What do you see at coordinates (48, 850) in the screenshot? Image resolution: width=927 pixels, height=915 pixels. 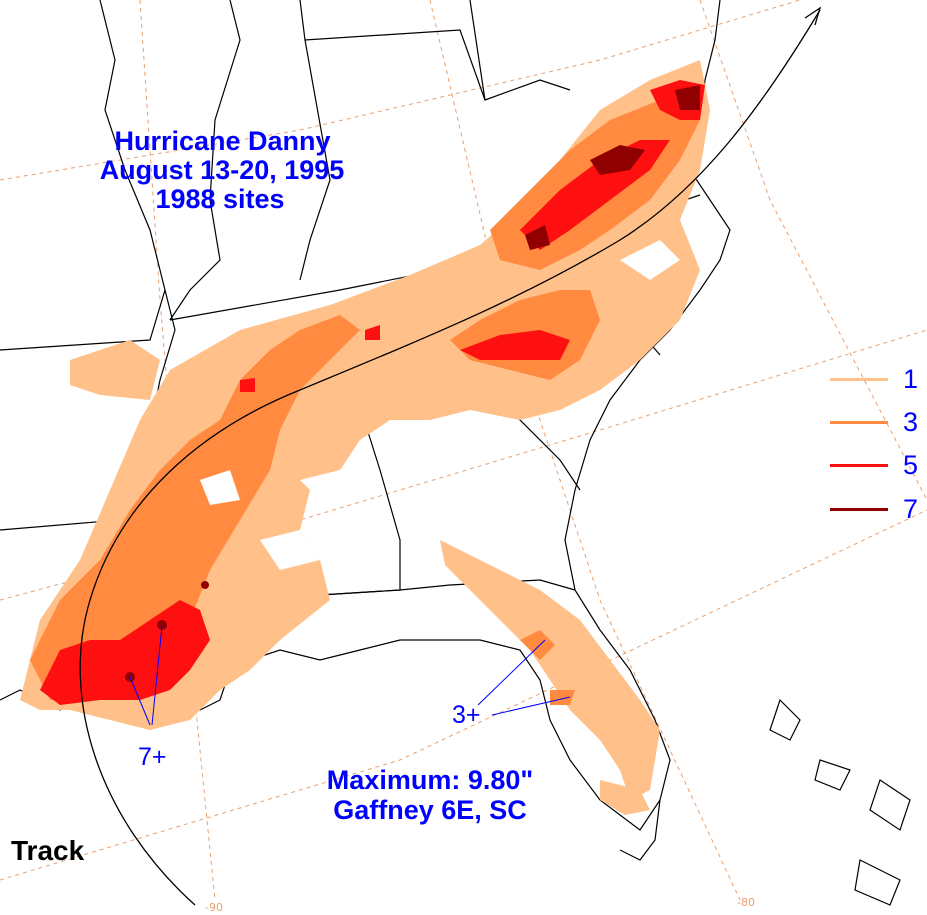 I see `track-label: Track` at bounding box center [48, 850].